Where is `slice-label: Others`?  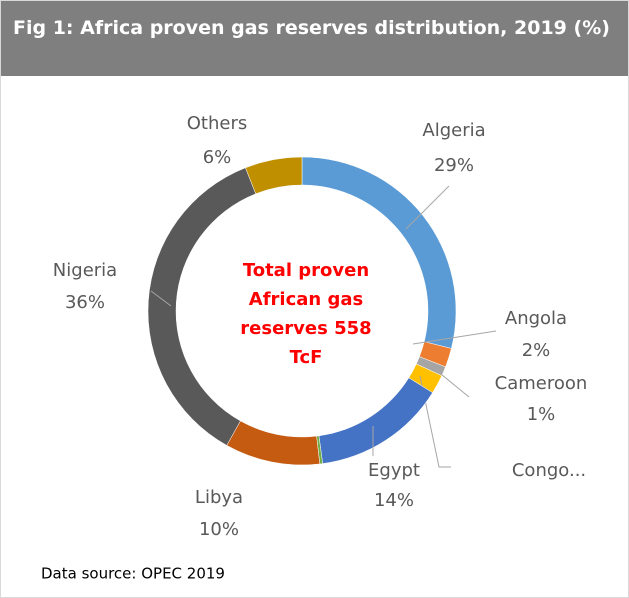
slice-label: Others is located at coordinates (217, 123).